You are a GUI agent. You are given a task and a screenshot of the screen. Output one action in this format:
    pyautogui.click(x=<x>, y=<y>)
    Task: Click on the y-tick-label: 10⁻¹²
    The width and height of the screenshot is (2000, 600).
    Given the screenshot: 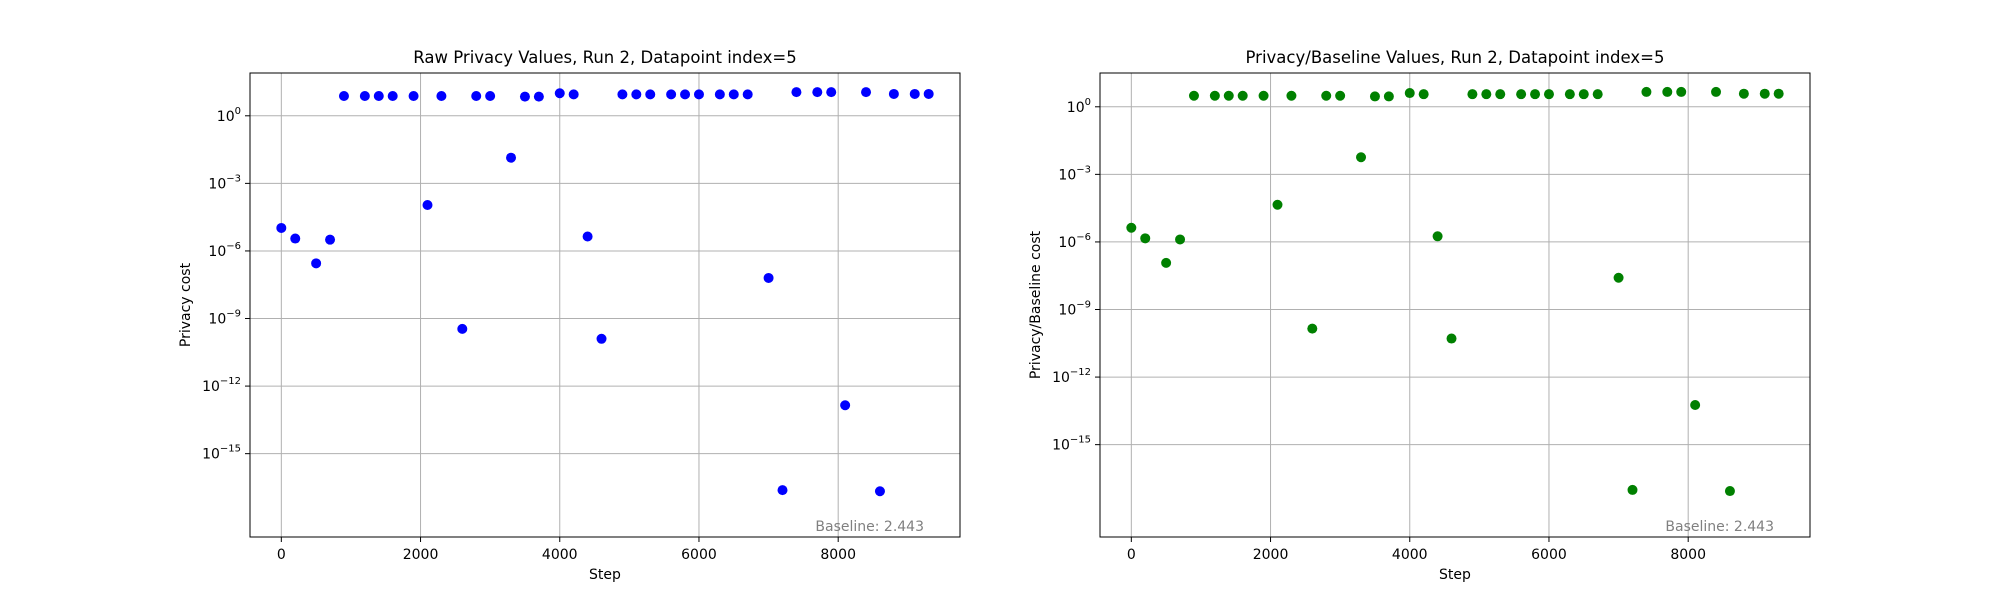 What is the action you would take?
    pyautogui.click(x=221, y=385)
    